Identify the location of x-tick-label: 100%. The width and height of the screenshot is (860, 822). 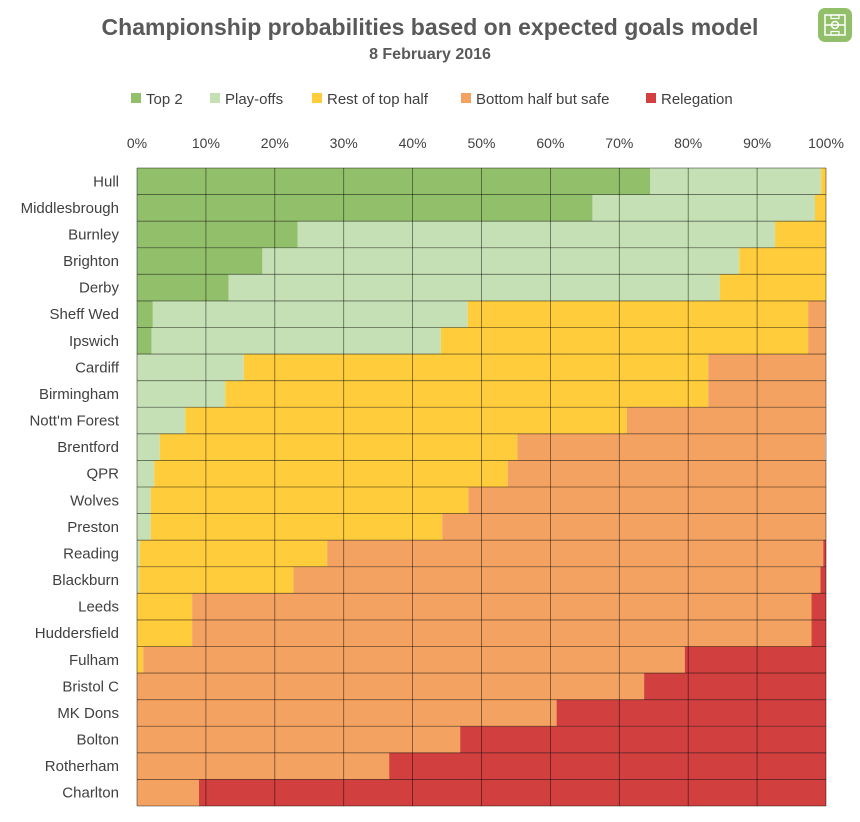
(826, 143).